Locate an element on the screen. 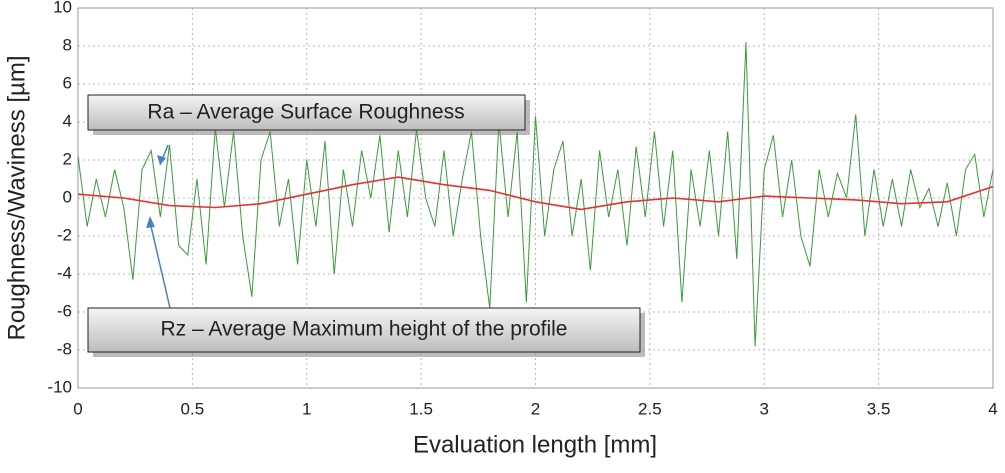 The width and height of the screenshot is (1005, 473). x-tick-label: 3.5 is located at coordinates (879, 408).